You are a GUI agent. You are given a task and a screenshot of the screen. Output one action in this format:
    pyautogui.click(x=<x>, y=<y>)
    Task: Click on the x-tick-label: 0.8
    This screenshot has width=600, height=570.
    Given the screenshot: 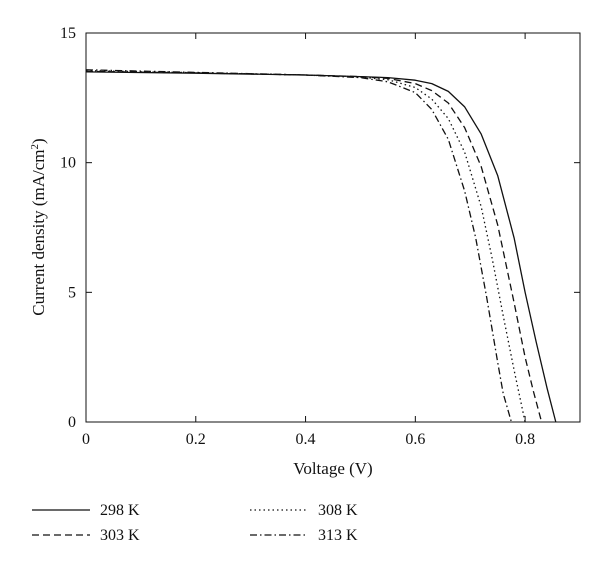 What is the action you would take?
    pyautogui.click(x=525, y=439)
    